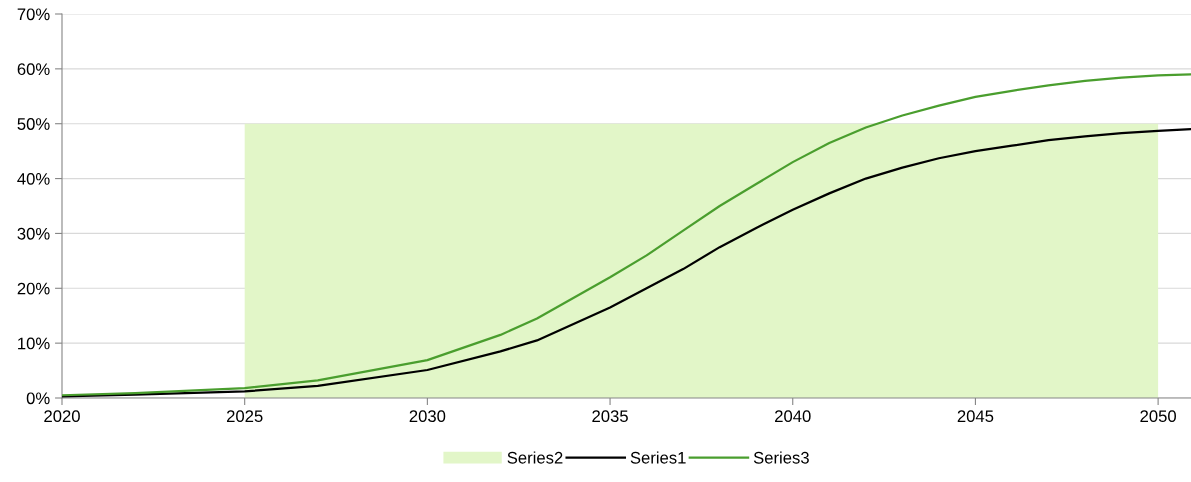 The height and width of the screenshot is (482, 1191). Describe the element at coordinates (975, 416) in the screenshot. I see `x-tick-label: 2045` at that location.